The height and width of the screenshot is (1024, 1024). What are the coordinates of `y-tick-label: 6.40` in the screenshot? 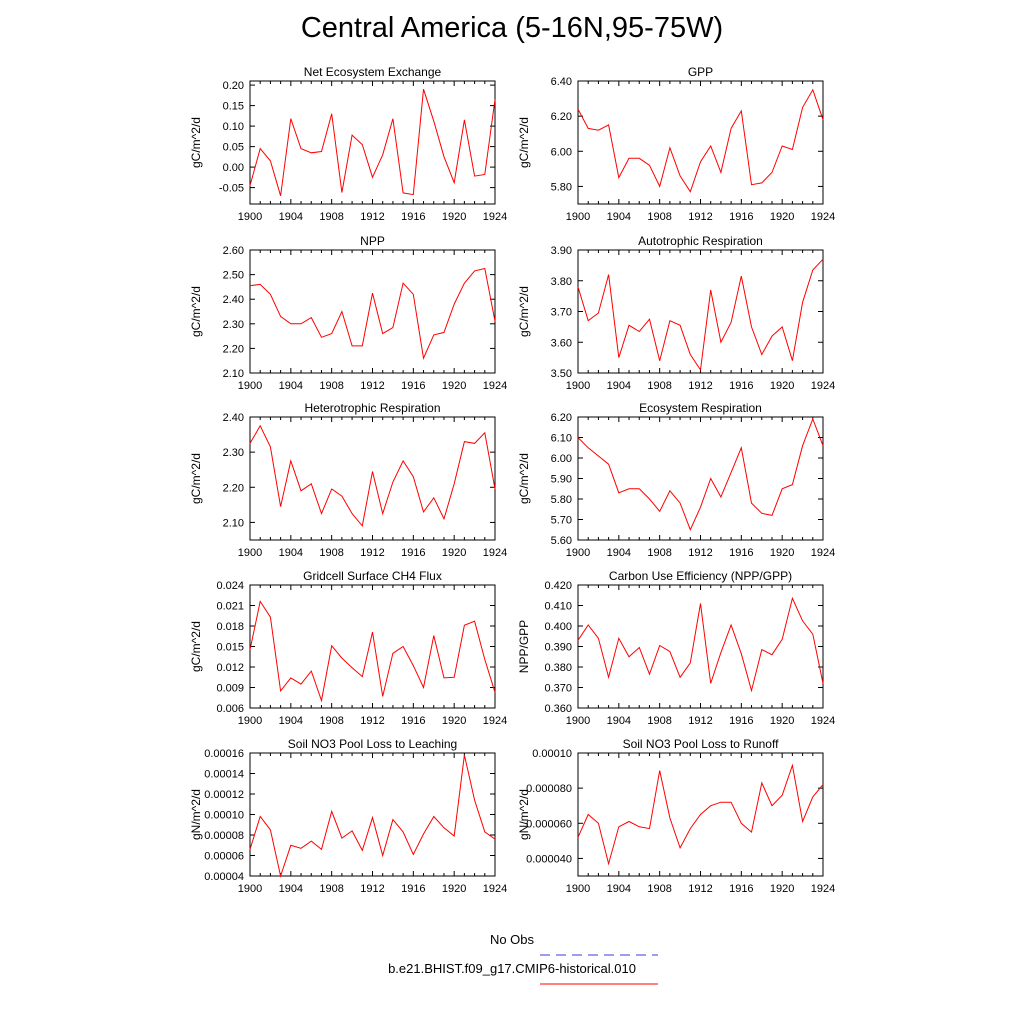 It's located at (561, 82).